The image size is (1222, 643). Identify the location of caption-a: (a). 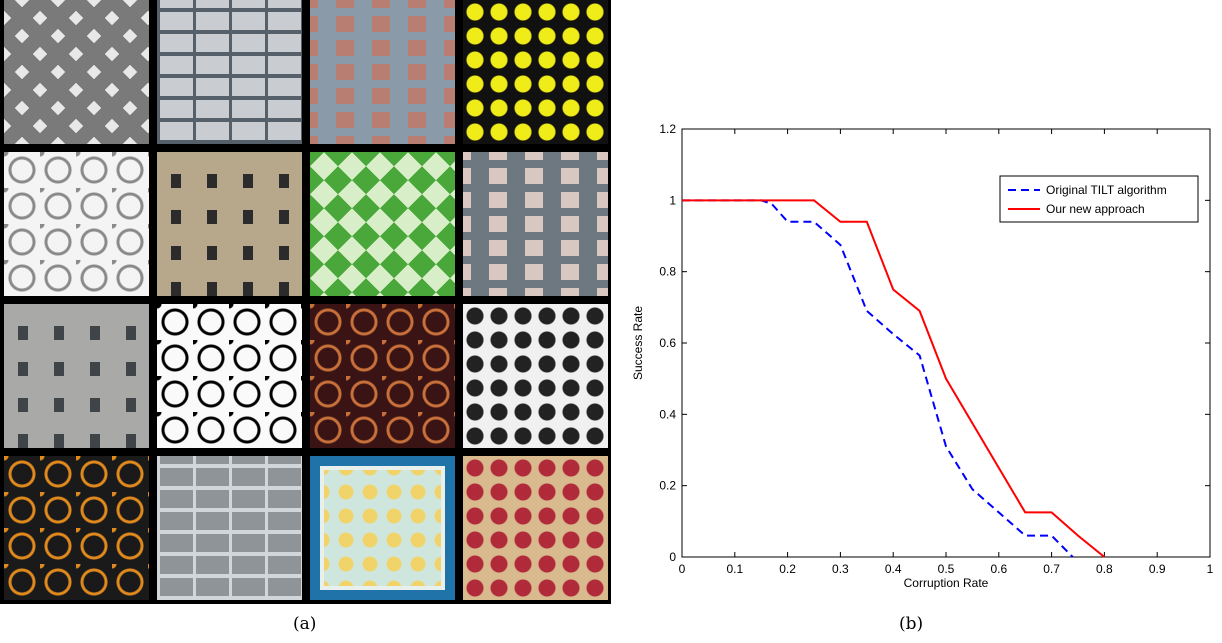
(305, 624).